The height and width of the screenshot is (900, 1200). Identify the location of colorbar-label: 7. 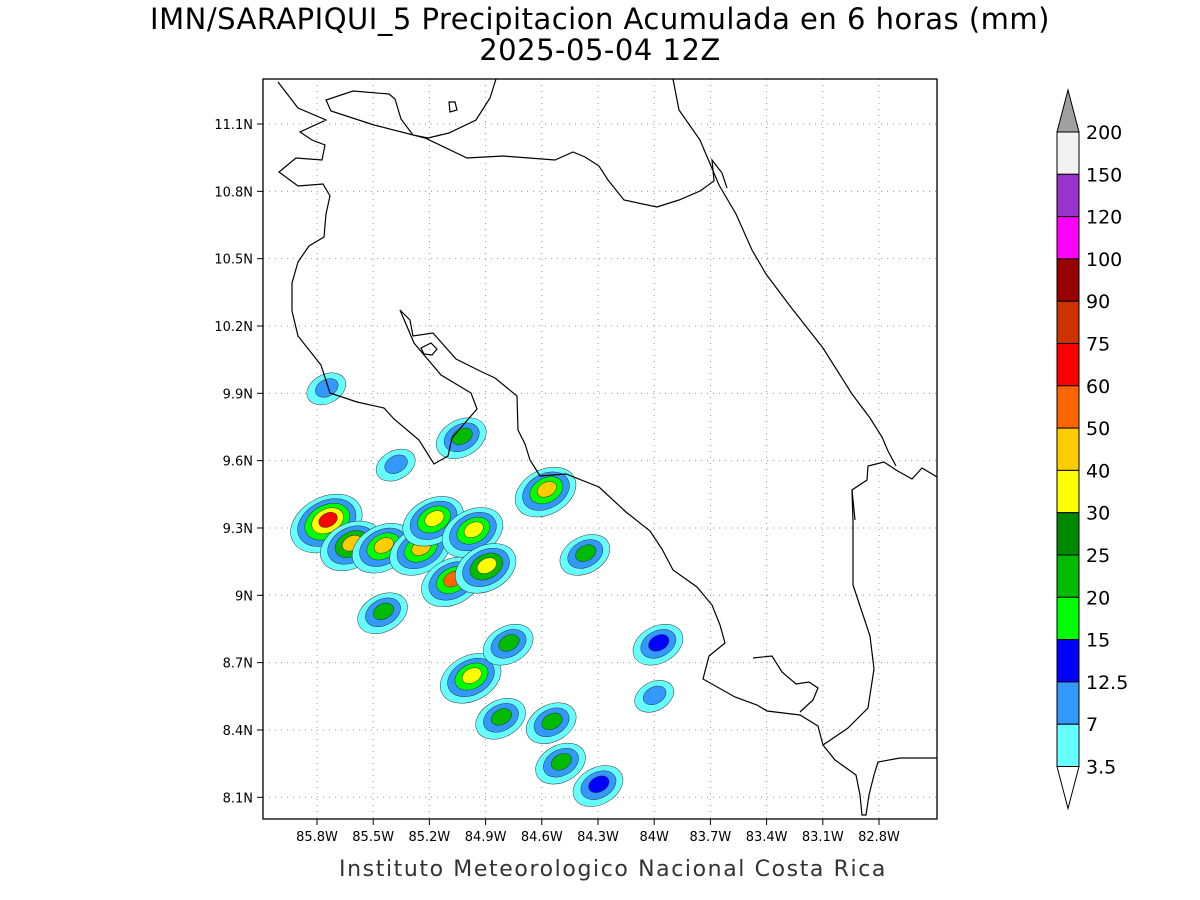
(1092, 725).